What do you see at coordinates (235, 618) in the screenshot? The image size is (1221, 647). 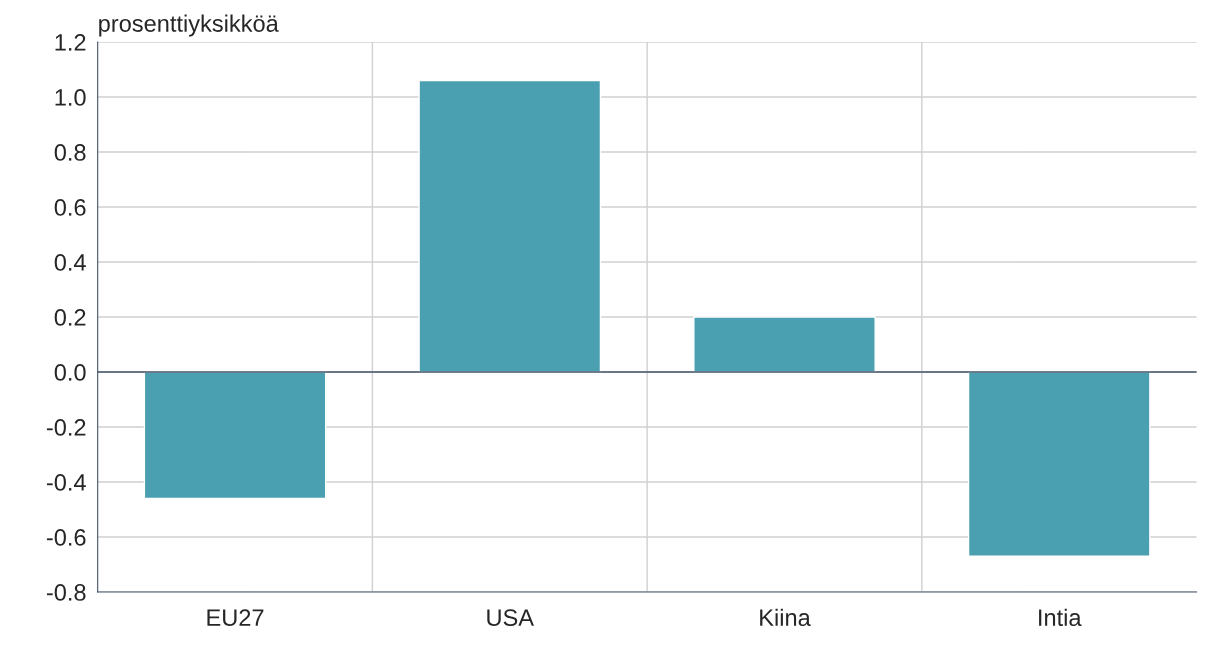 I see `x-tick-label: EU27` at bounding box center [235, 618].